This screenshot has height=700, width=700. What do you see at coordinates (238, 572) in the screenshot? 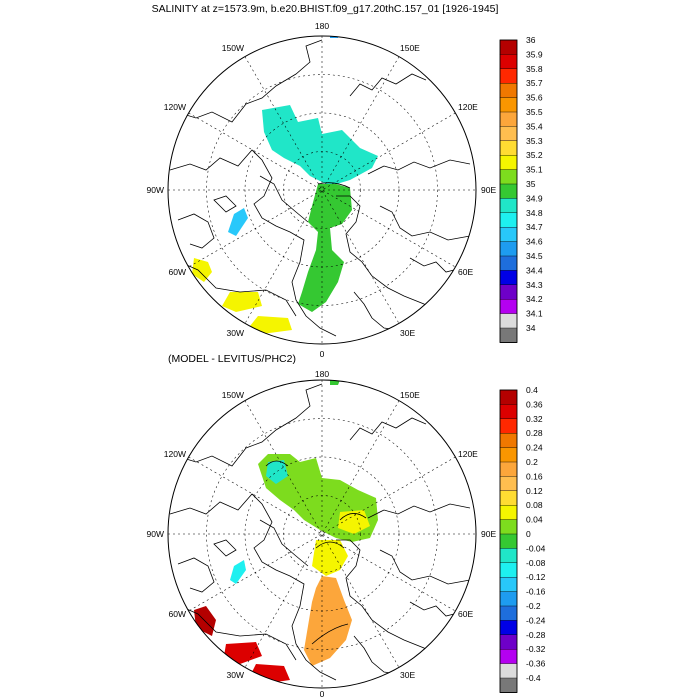
I see `diff-region-baffin-cyan` at bounding box center [238, 572].